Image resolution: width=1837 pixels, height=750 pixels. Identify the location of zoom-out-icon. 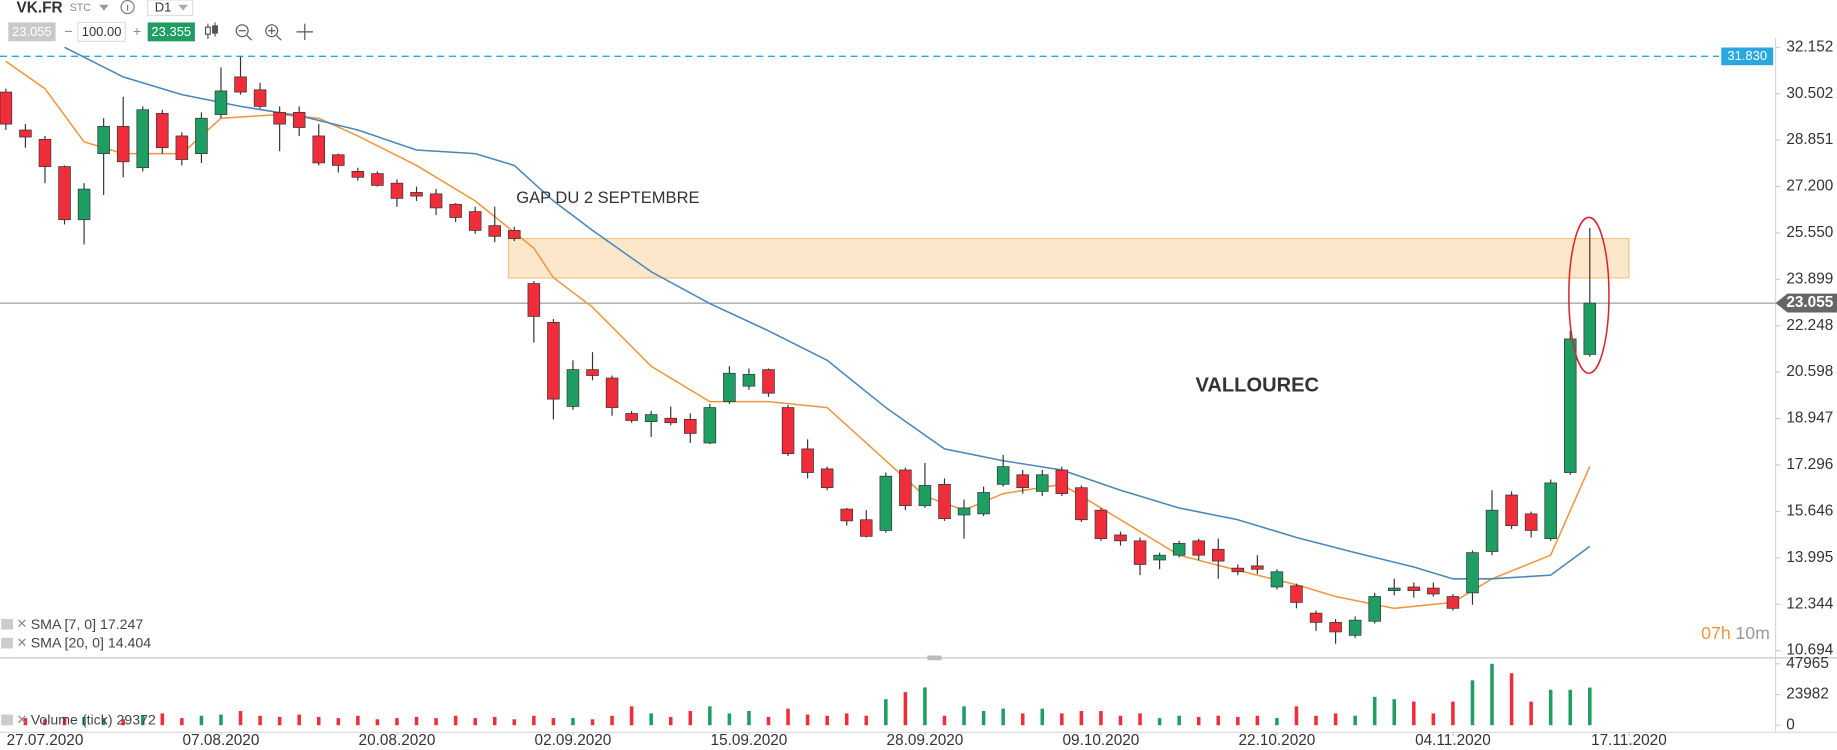
(244, 32).